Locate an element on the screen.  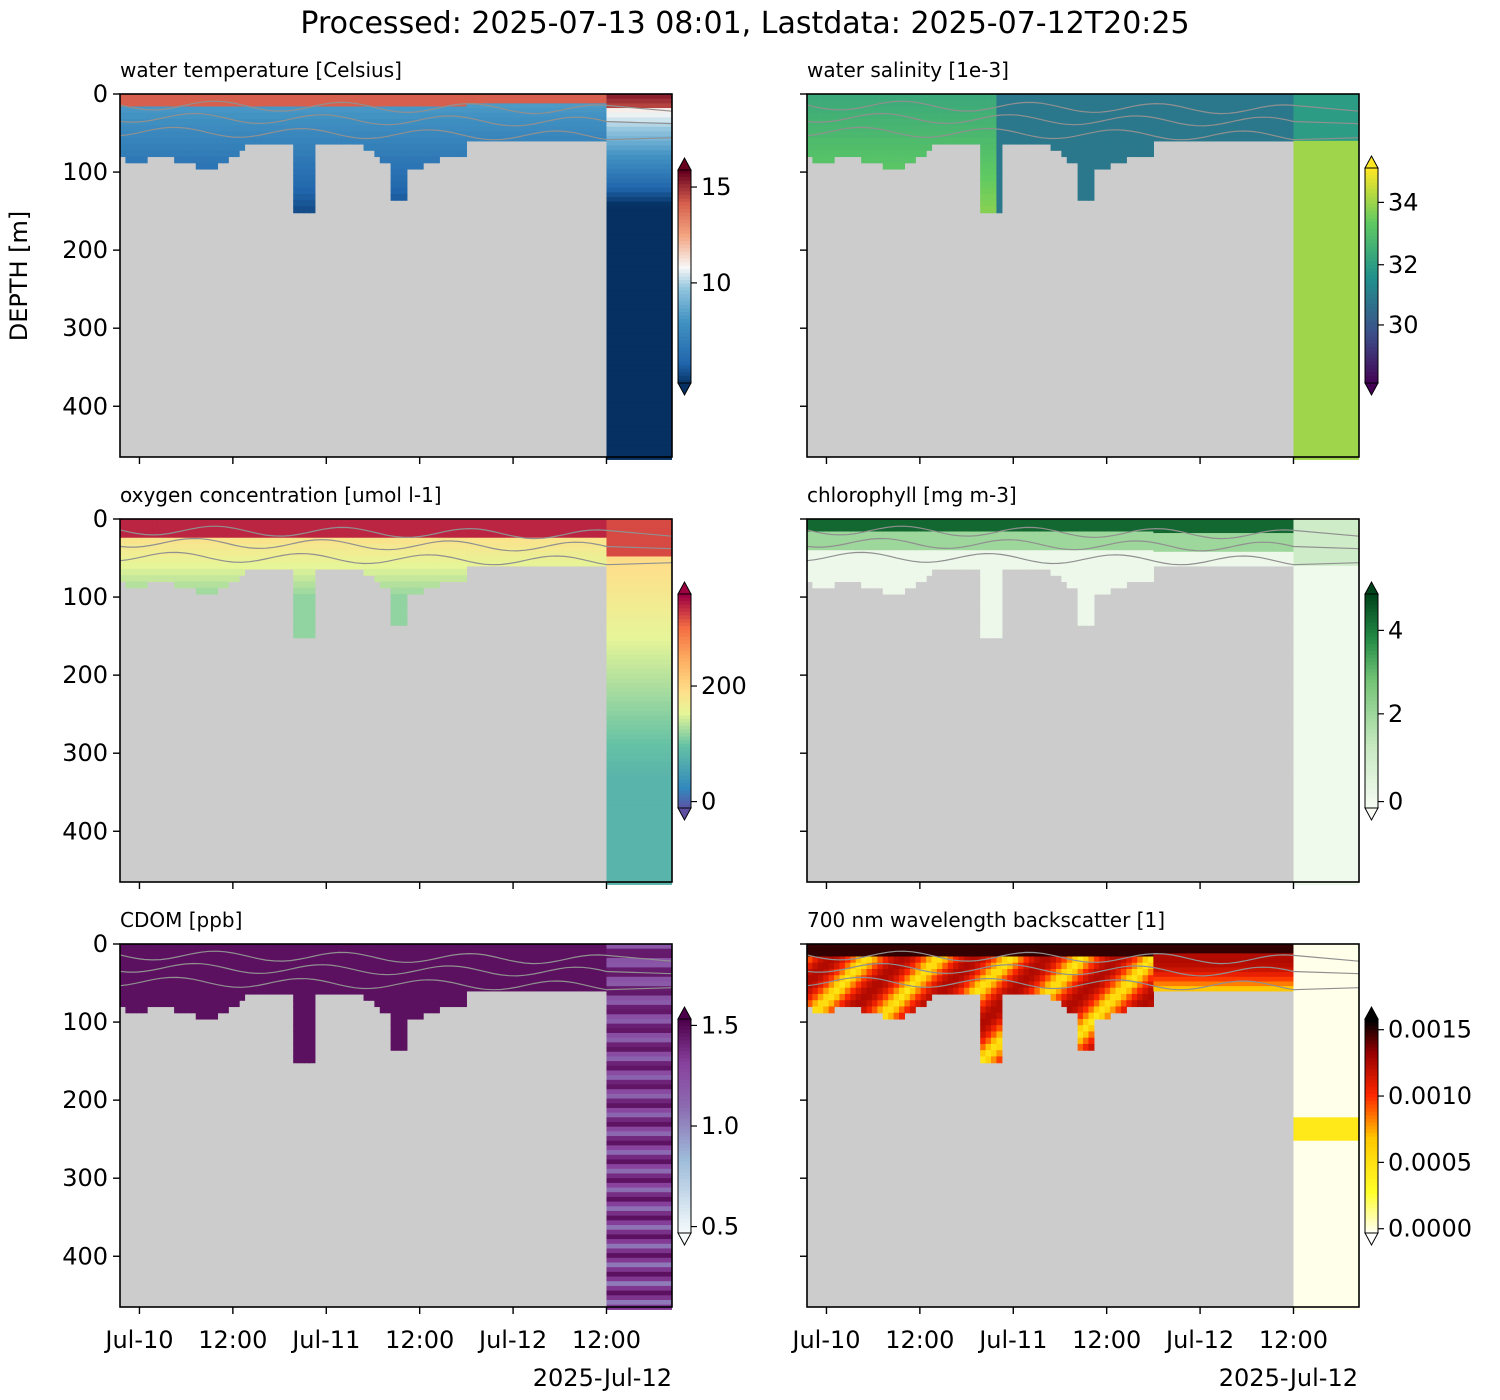
colorbar-tick-label: 34 is located at coordinates (1403, 202).